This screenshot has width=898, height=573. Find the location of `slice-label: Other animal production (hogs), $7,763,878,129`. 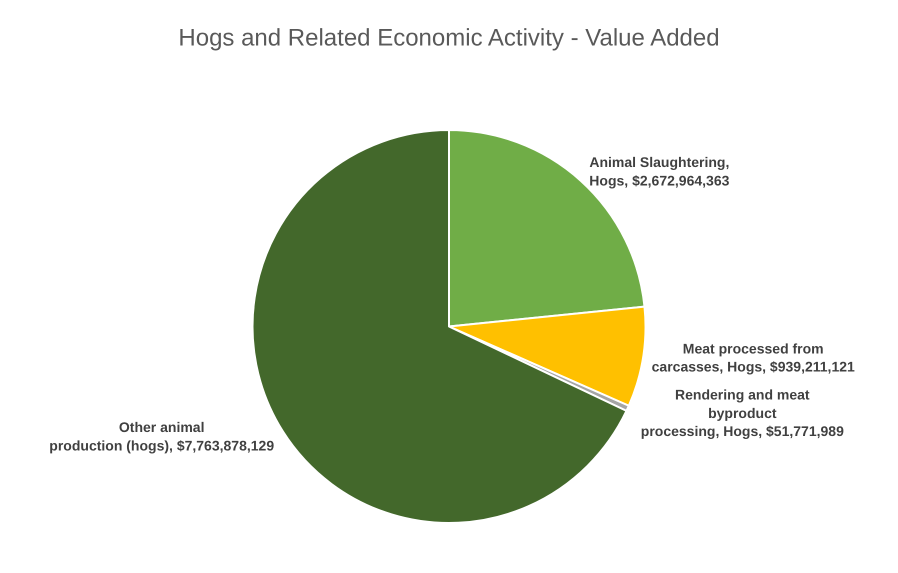

slice-label: Other animal production (hogs), $7,763,878,129 is located at coordinates (161, 436).